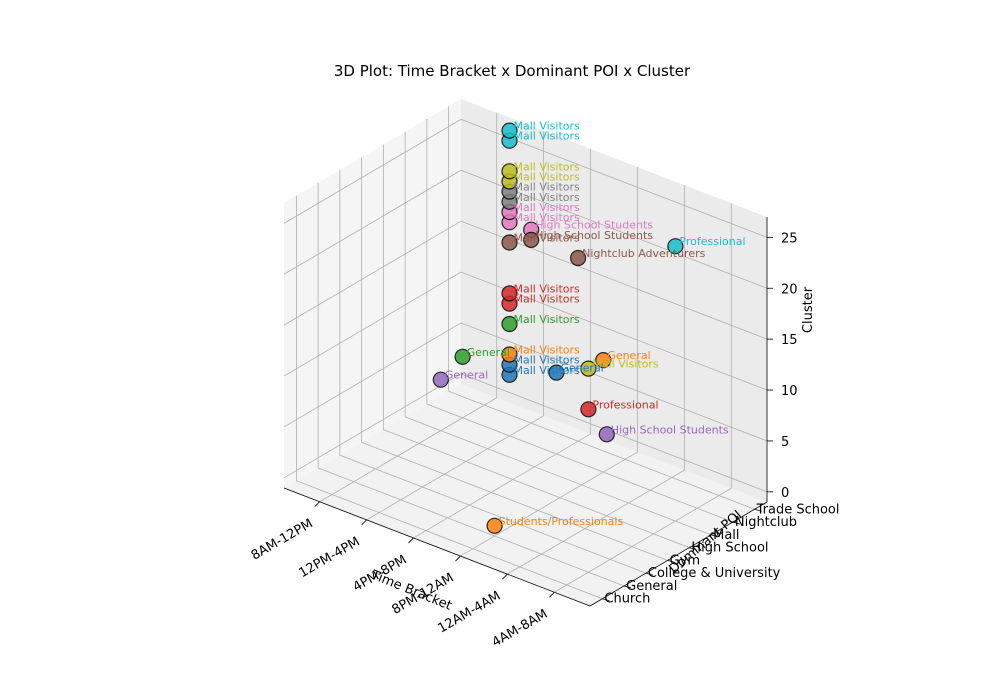 The height and width of the screenshot is (700, 1000). What do you see at coordinates (561, 521) in the screenshot?
I see `data-point-label: Students/Professionals` at bounding box center [561, 521].